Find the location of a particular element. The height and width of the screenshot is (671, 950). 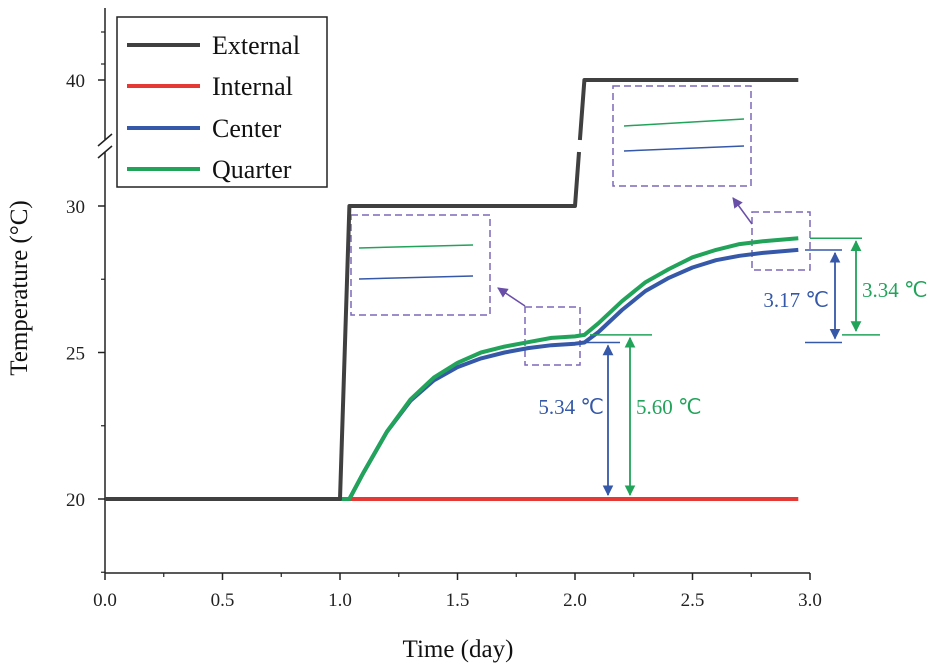

difference-label-quarter: 3.34 ℃ is located at coordinates (895, 290).